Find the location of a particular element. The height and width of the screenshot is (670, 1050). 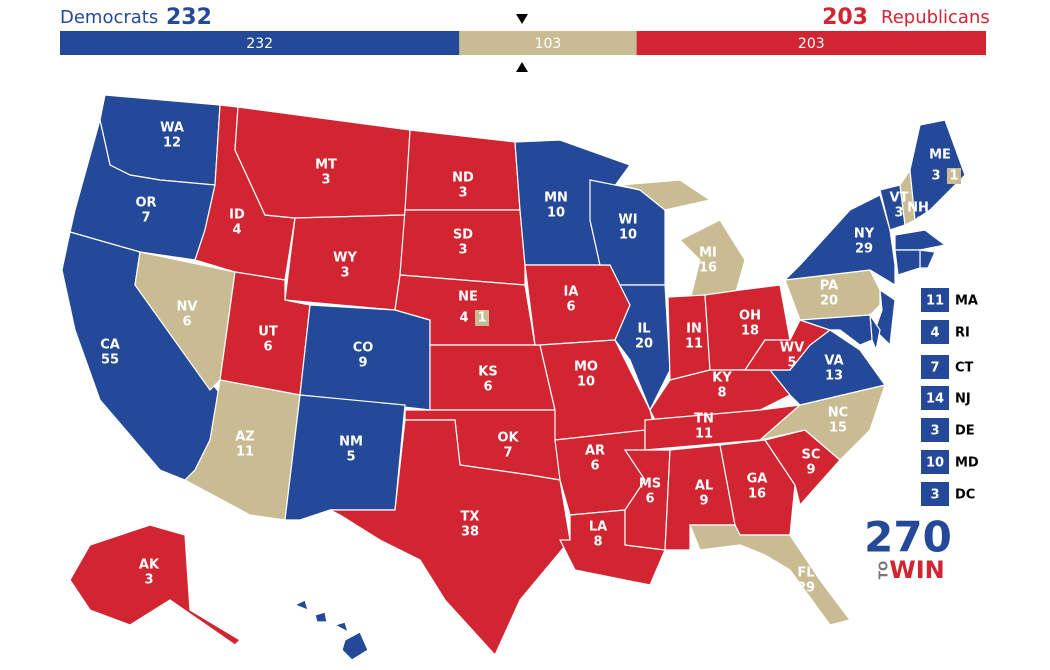

state-abbr: PA is located at coordinates (829, 286).